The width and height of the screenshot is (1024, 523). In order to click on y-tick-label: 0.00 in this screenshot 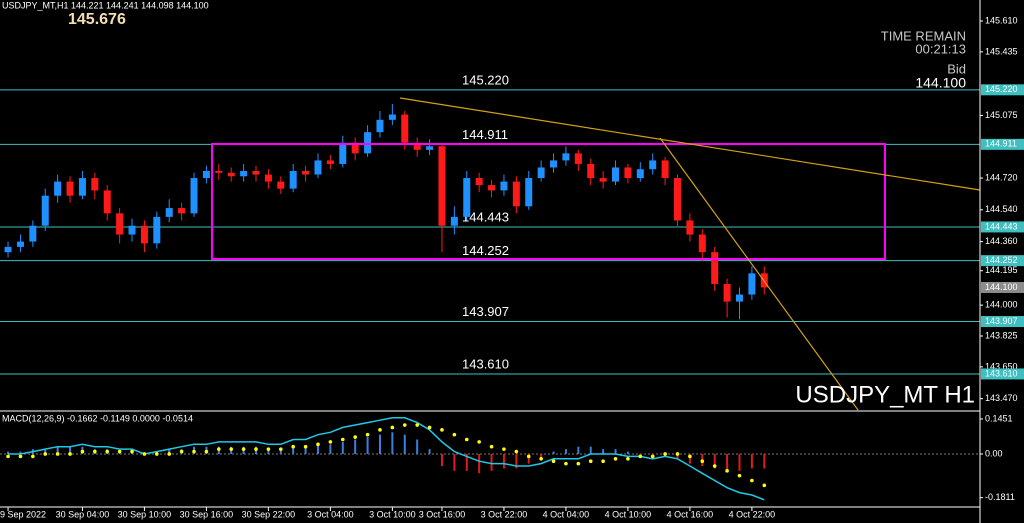, I will do `click(994, 453)`.